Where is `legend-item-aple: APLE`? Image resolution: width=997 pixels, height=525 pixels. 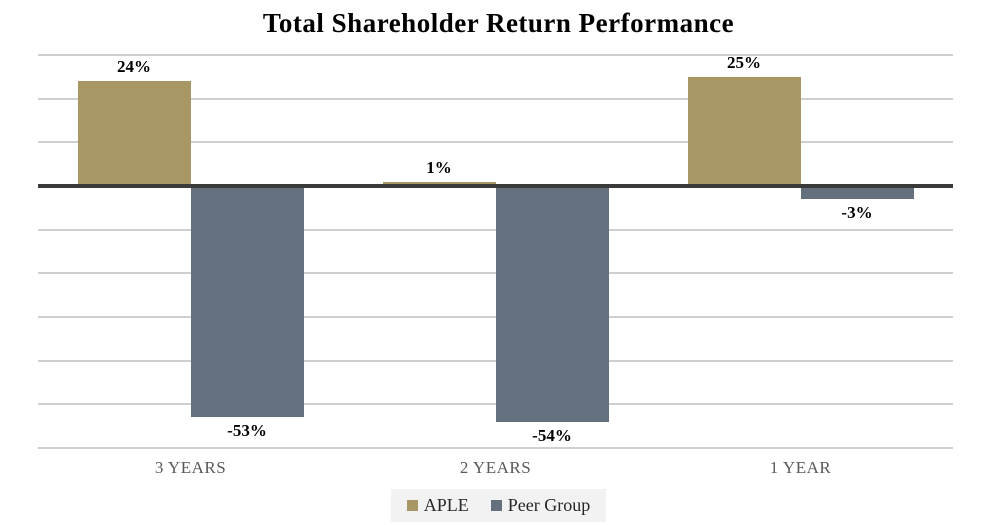 legend-item-aple: APLE is located at coordinates (437, 505).